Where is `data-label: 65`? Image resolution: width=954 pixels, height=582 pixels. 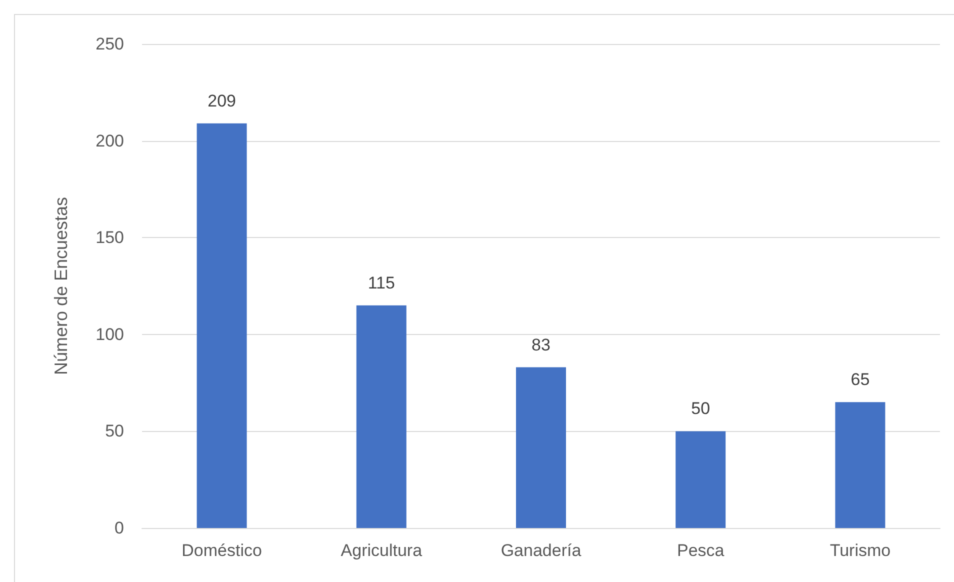
data-label: 65 is located at coordinates (860, 380).